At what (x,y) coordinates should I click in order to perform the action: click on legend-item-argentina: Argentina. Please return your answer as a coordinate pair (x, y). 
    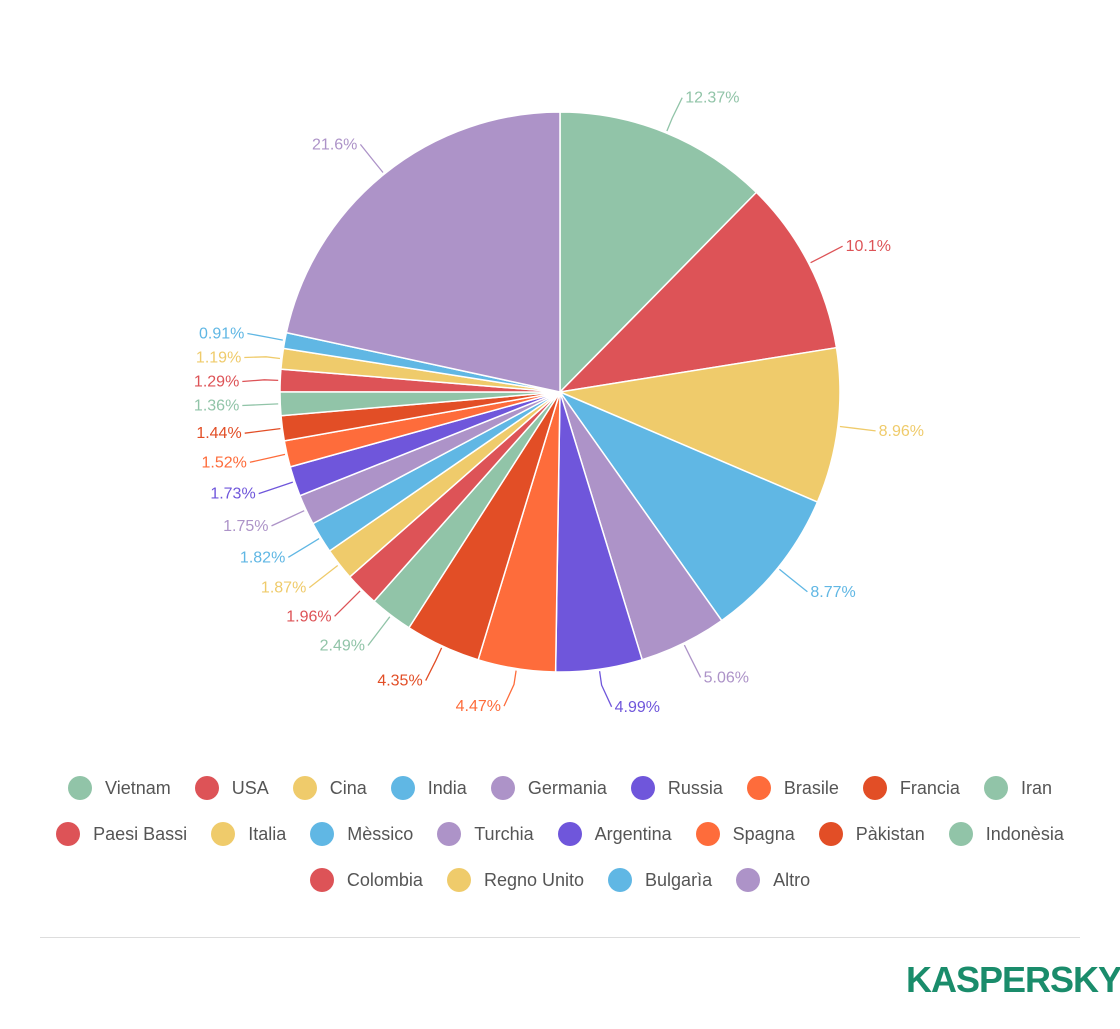
    Looking at the image, I should click on (614, 834).